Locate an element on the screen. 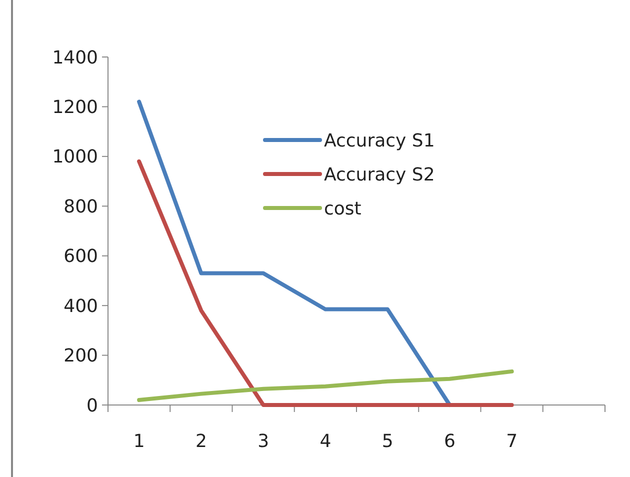  legend-label: cost is located at coordinates (343, 209).